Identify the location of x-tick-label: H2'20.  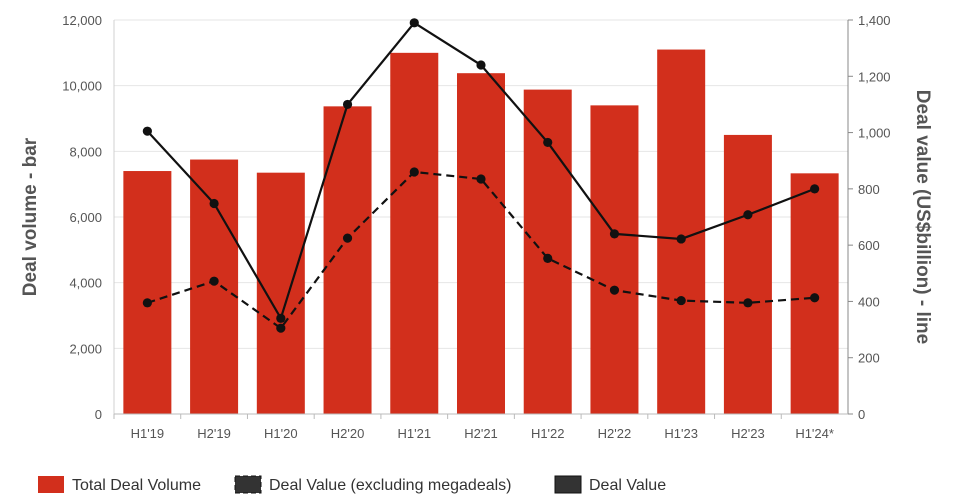
(348, 433).